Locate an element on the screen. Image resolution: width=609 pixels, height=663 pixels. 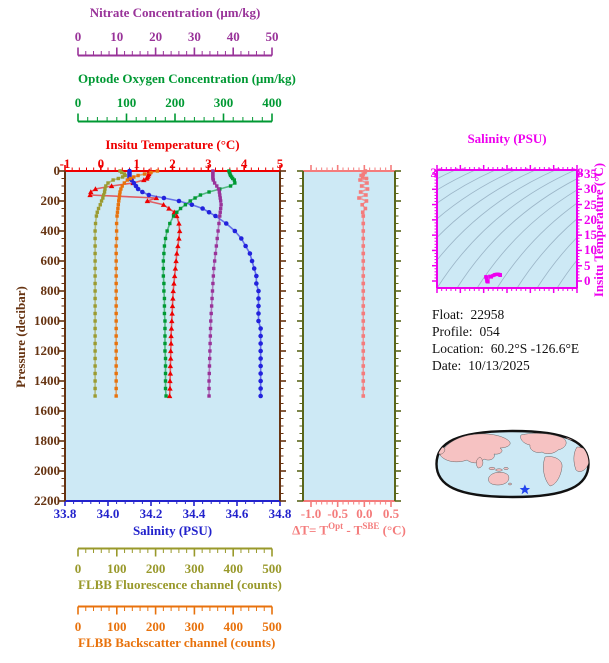
tick-label: 34.4 is located at coordinates (194, 513).